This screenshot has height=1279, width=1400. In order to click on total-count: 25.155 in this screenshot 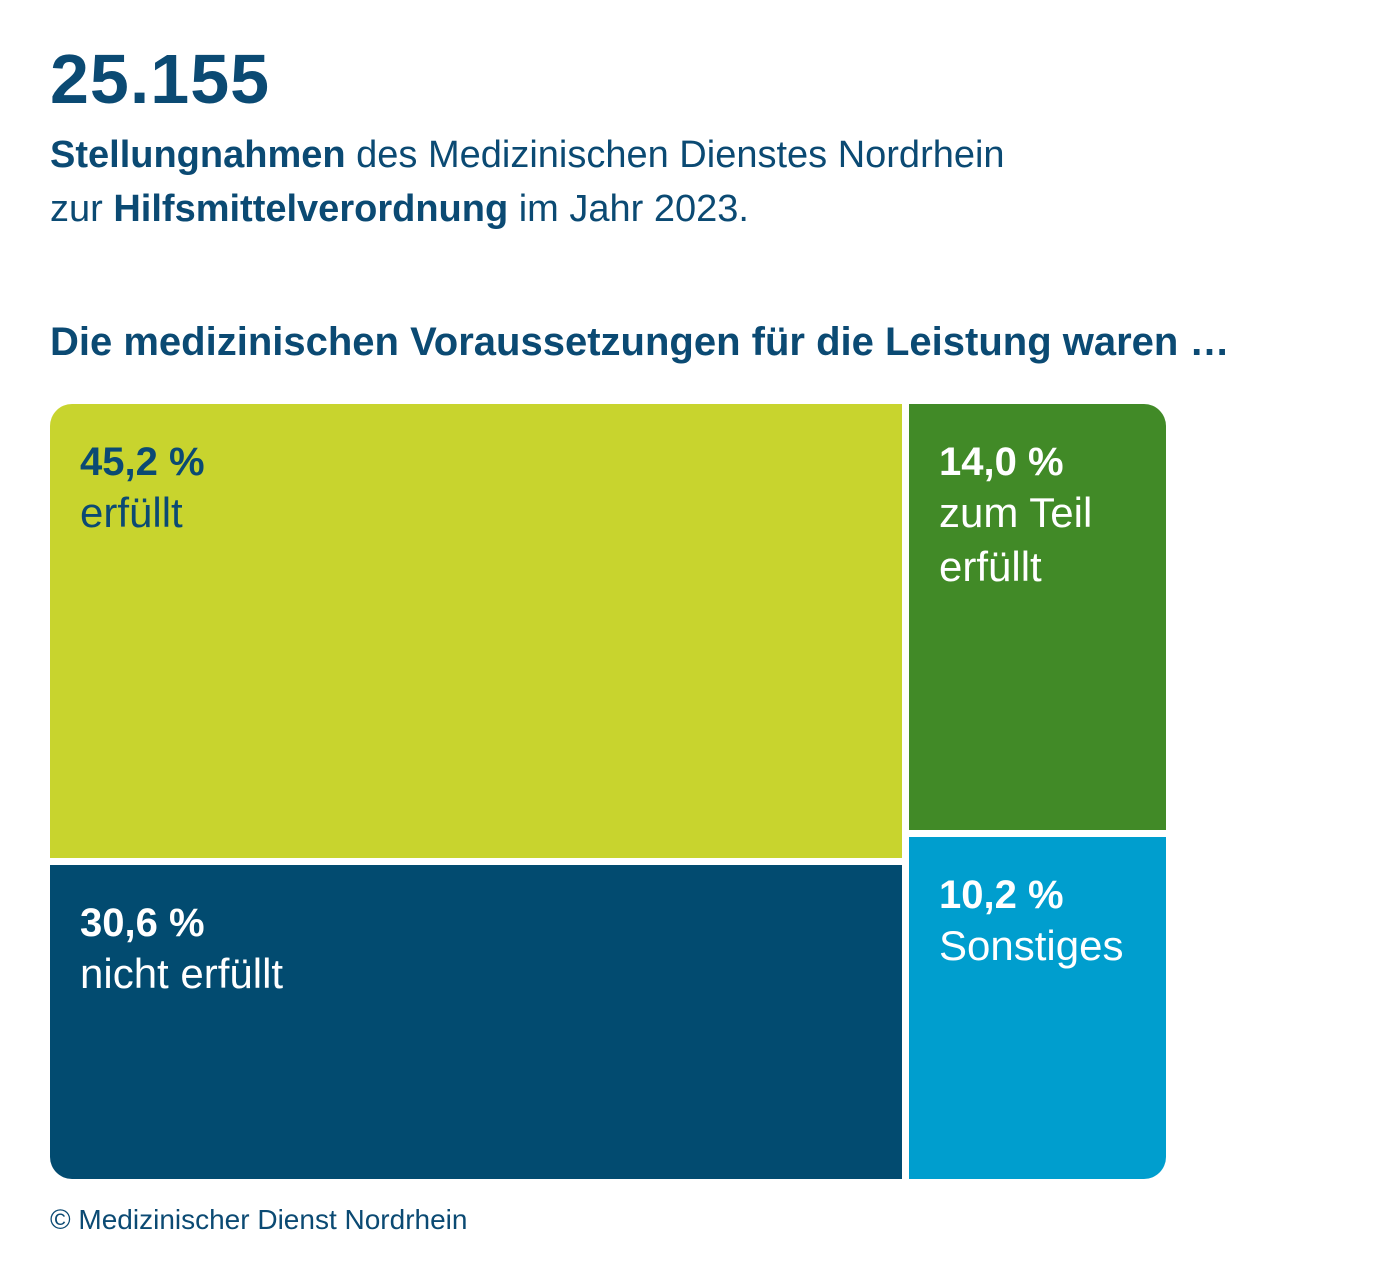, I will do `click(160, 79)`.